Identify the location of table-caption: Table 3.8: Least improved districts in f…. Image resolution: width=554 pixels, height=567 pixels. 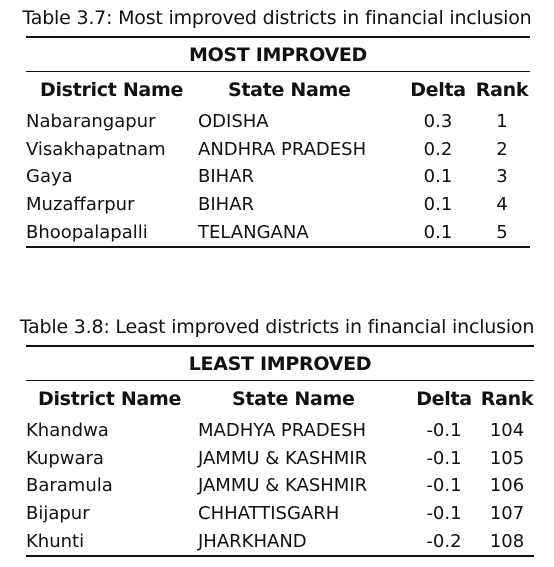
(277, 327).